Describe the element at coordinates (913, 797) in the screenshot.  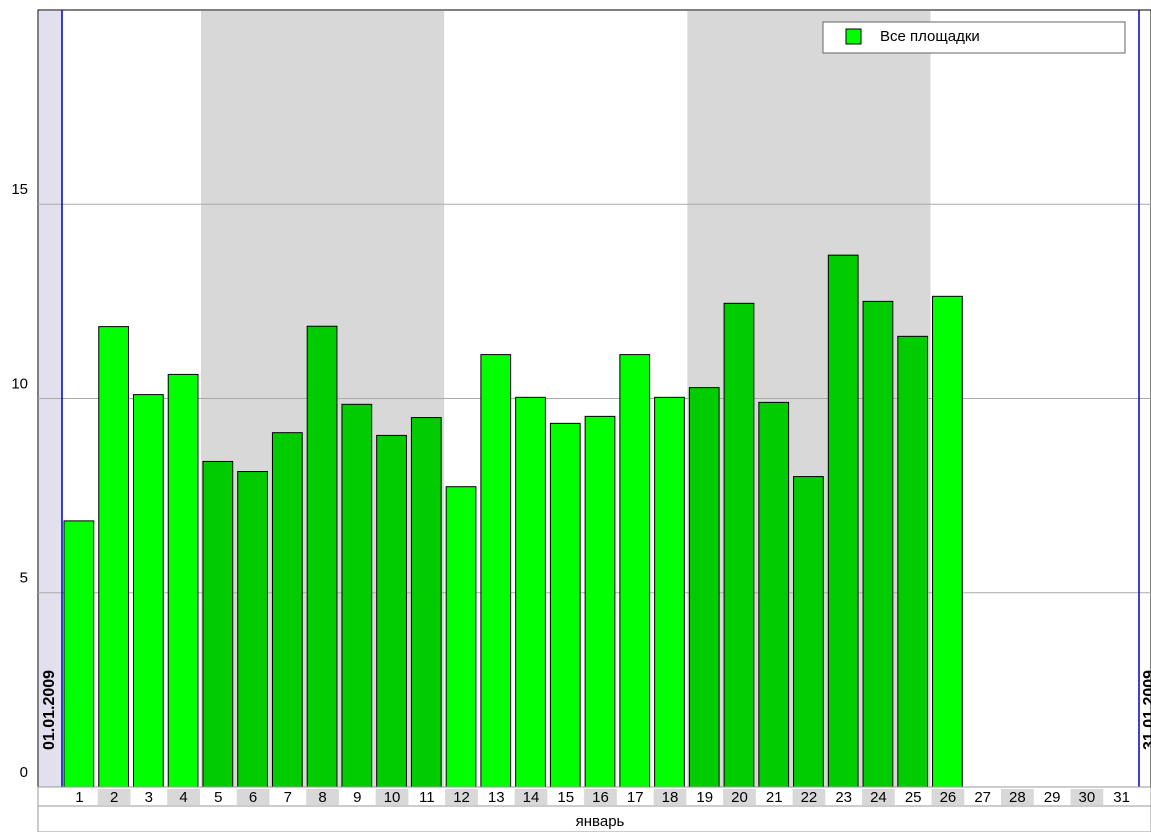
I see `x-tick-label: 25` at that location.